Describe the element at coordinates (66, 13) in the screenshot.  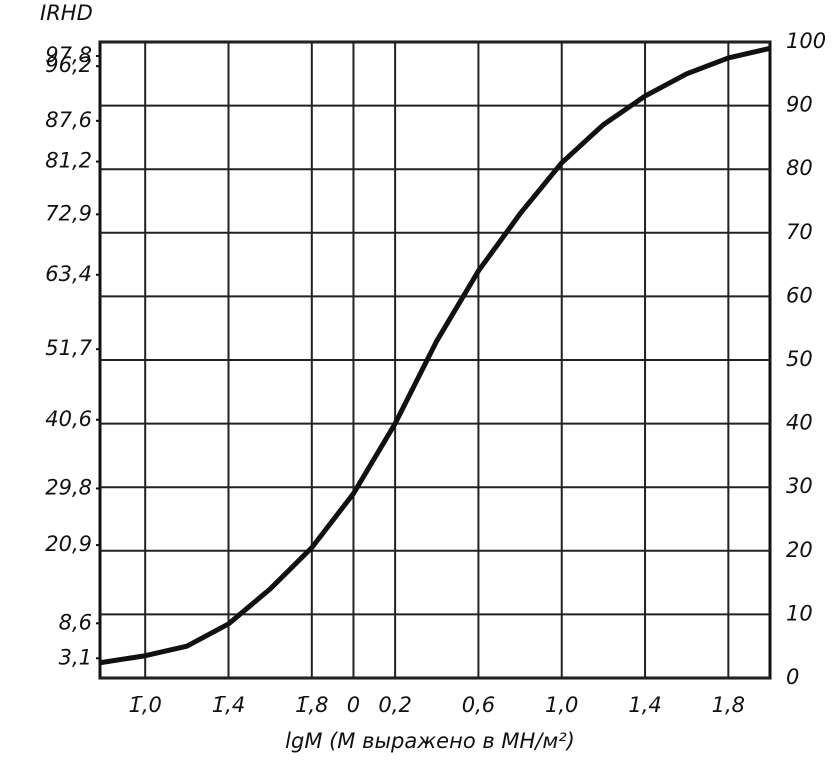
I see `y-axis-label: IRHD` at that location.